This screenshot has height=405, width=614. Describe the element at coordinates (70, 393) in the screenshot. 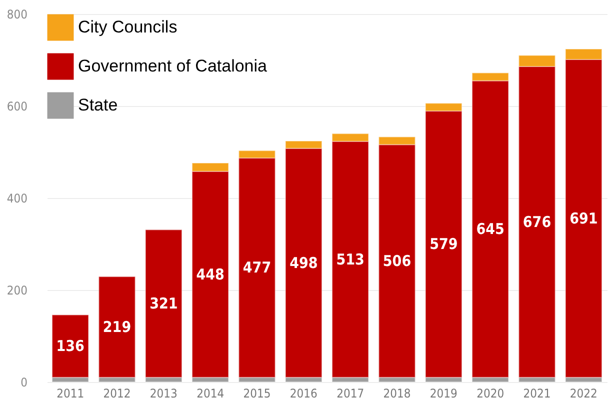

I see `x-tick-label: 2011` at that location.